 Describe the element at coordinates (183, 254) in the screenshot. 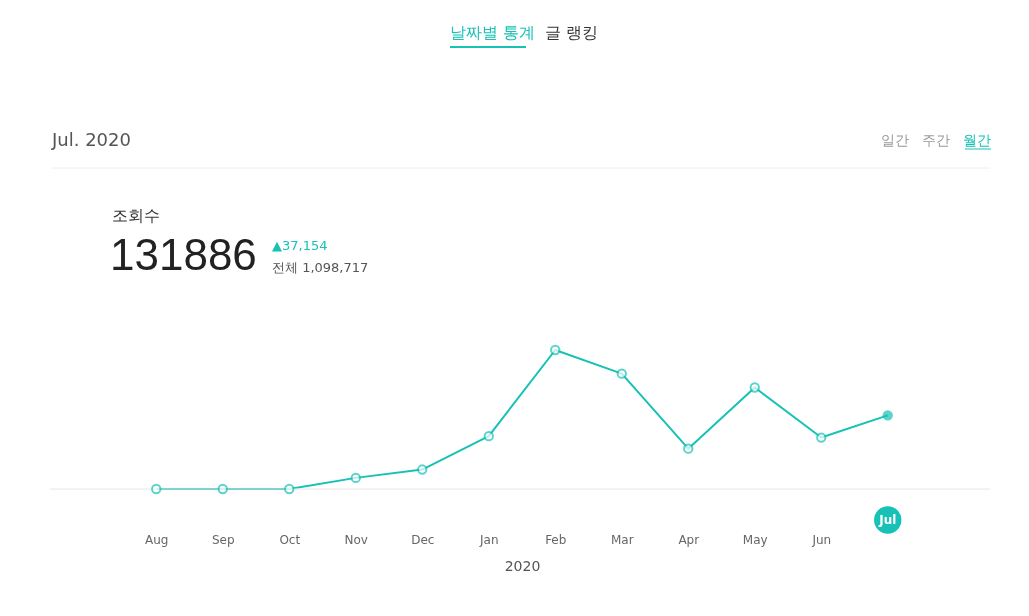

I see `text: 131886` at that location.